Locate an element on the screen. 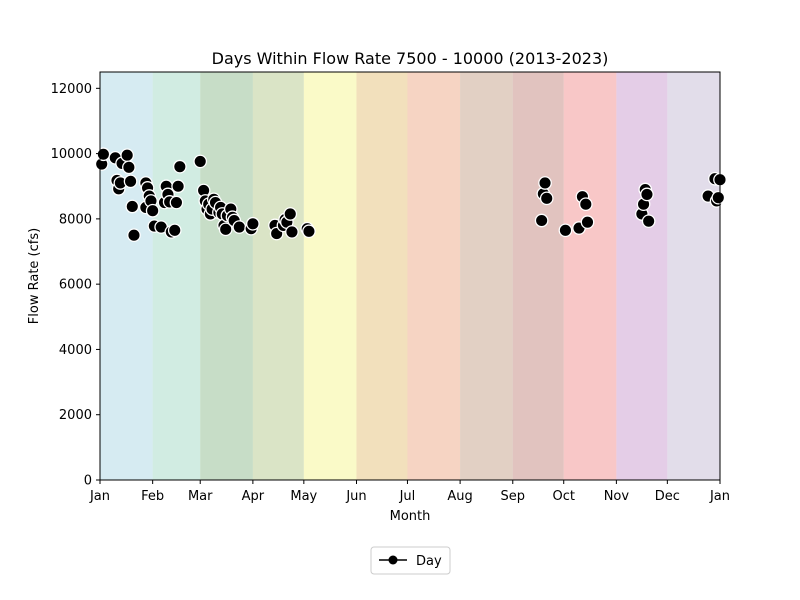  legend-label: Day is located at coordinates (429, 561).